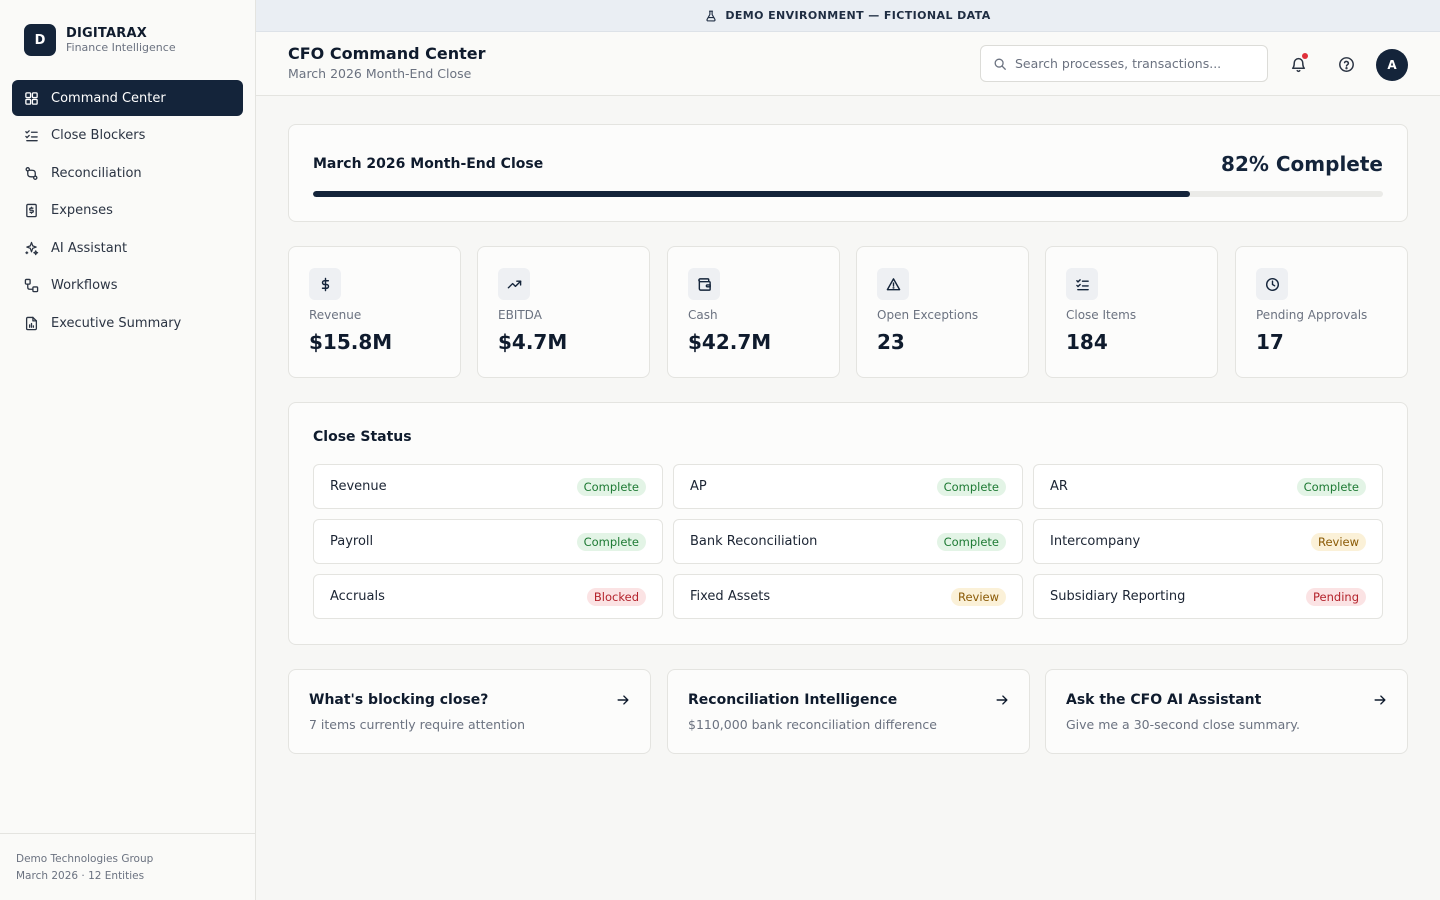  What do you see at coordinates (1305, 56) in the screenshot?
I see `notification-dot` at bounding box center [1305, 56].